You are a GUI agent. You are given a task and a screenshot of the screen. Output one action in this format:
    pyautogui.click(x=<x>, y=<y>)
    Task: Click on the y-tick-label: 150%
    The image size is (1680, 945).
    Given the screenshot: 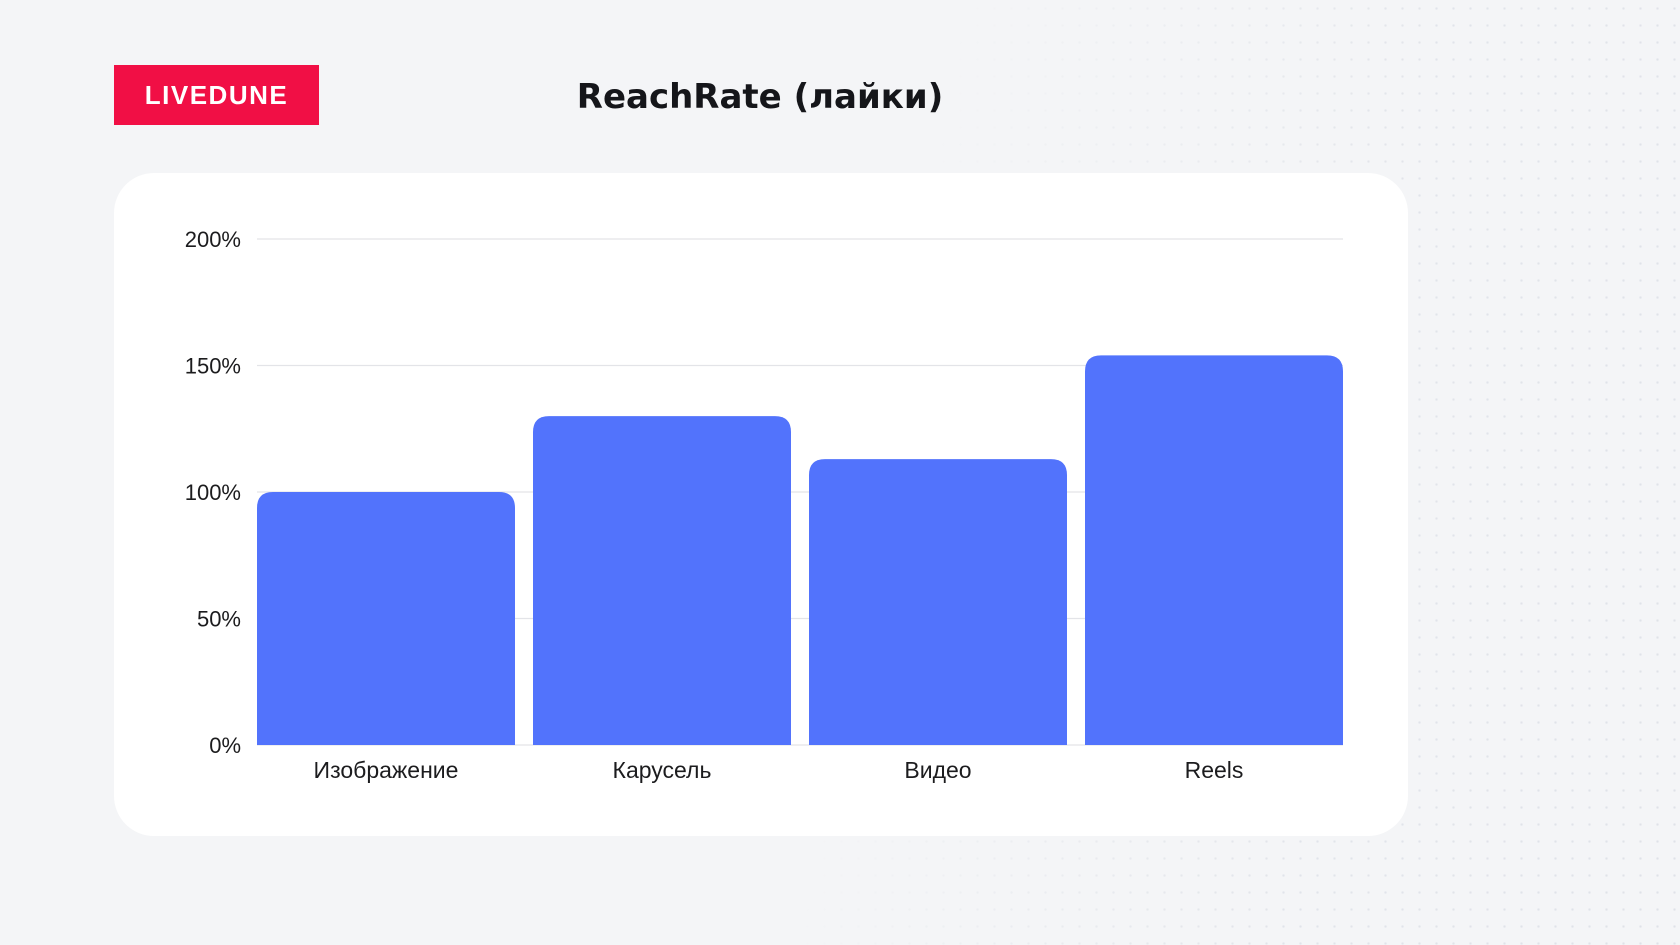 What is the action you would take?
    pyautogui.click(x=213, y=366)
    